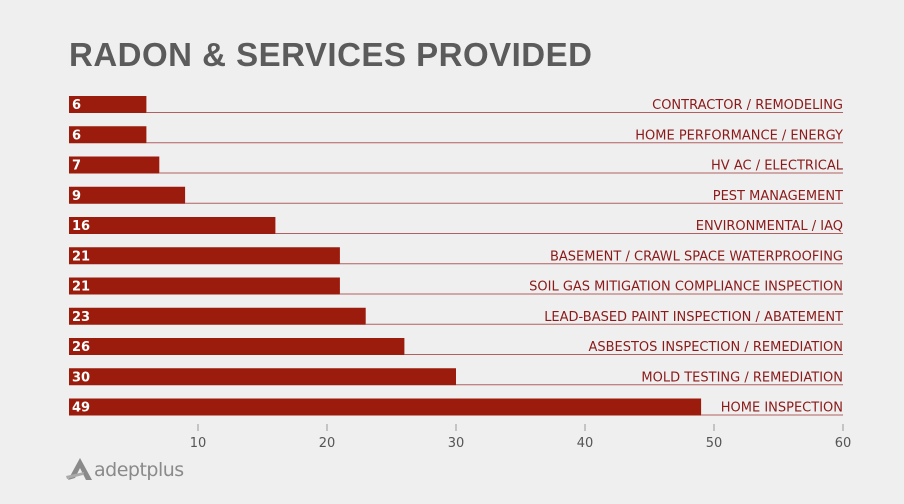 The image size is (904, 504). Describe the element at coordinates (843, 443) in the screenshot. I see `x-tick-label: 60` at that location.